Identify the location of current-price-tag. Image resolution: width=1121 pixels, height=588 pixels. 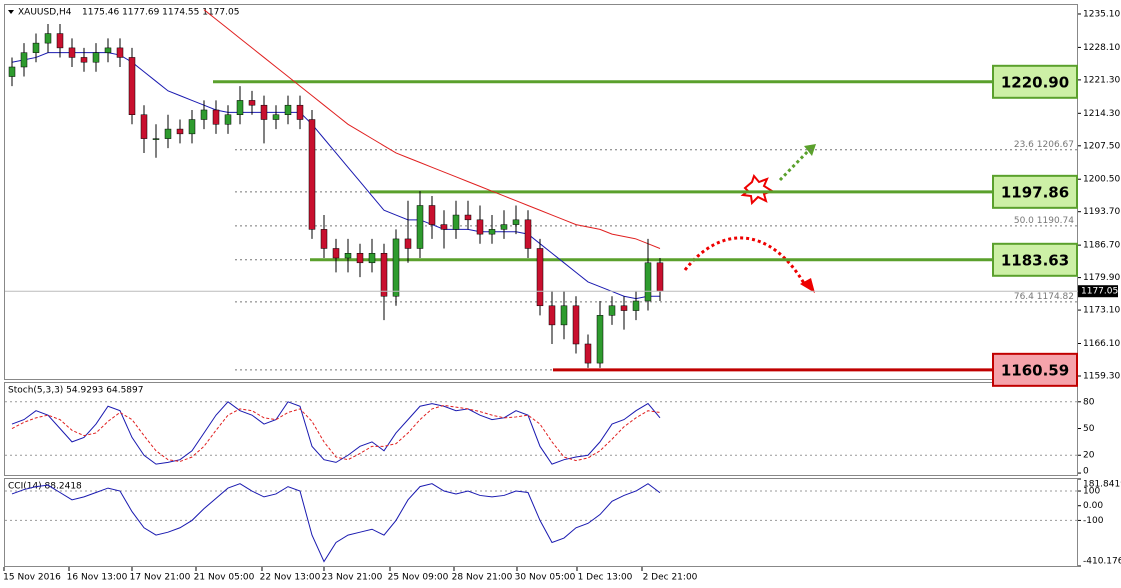
(1098, 291).